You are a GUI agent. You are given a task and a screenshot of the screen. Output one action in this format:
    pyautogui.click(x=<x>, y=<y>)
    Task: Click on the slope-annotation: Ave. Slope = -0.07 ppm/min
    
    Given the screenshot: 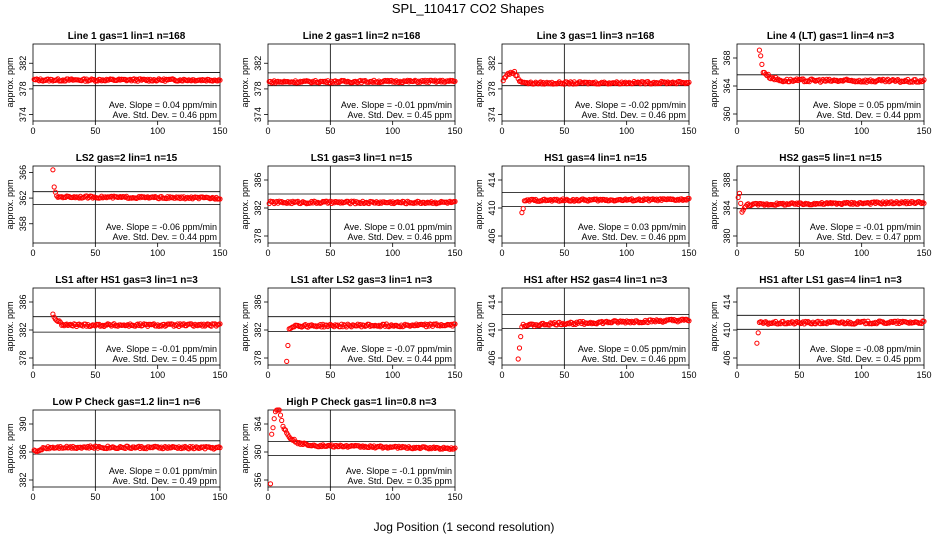 What is the action you would take?
    pyautogui.click(x=396, y=349)
    